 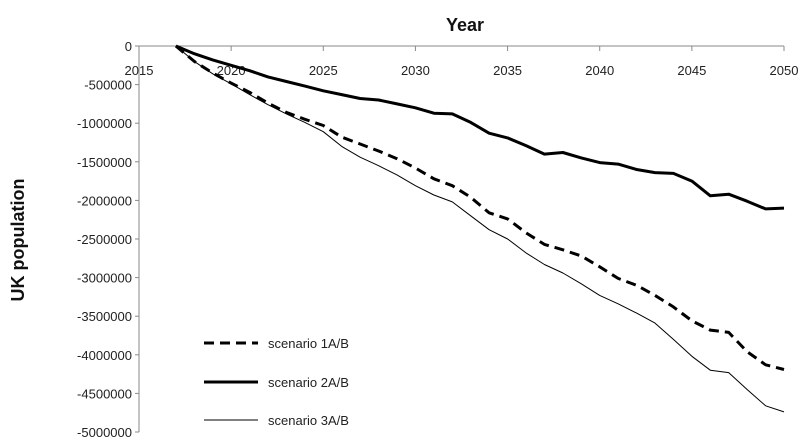 What do you see at coordinates (104, 200) in the screenshot?
I see `y-tick-label: -2000000` at bounding box center [104, 200].